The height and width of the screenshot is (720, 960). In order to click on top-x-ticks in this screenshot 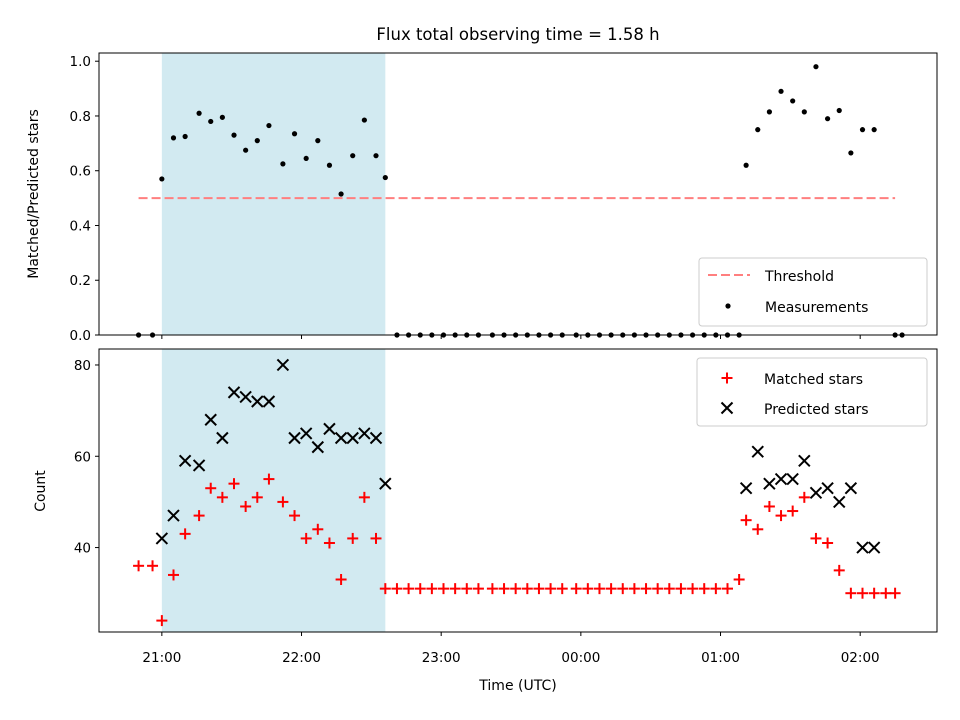, I will do `click(511, 337)`.